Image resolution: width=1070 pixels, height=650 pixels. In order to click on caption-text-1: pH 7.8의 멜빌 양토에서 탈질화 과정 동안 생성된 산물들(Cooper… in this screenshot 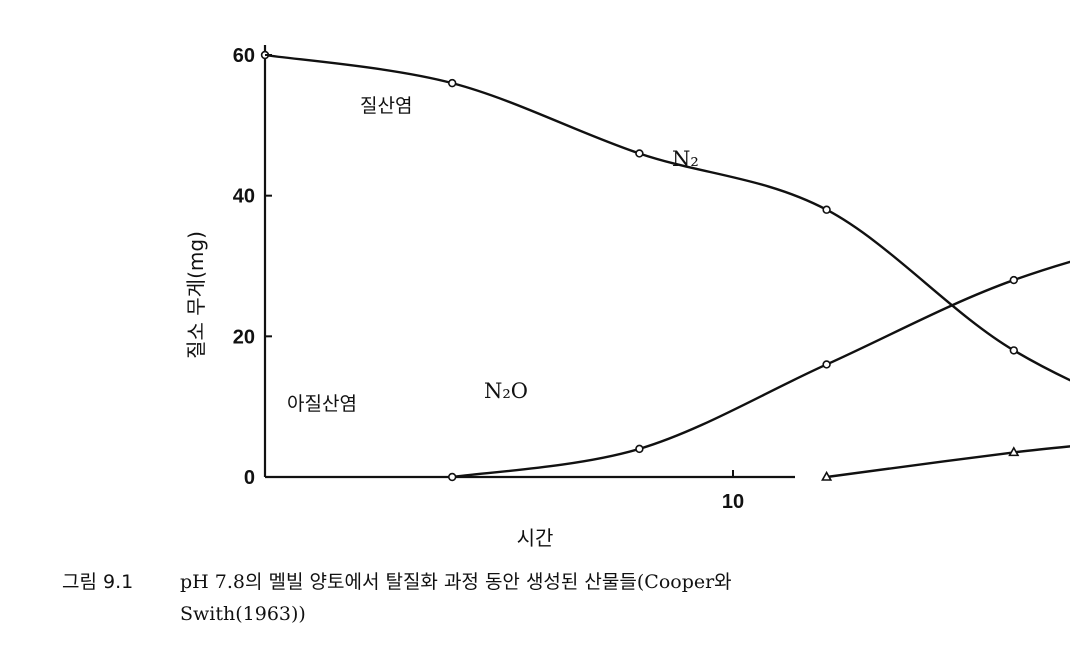, I will do `click(456, 582)`.